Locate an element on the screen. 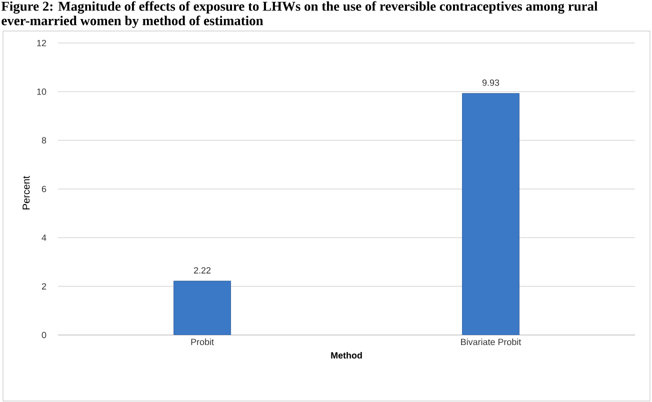 Image resolution: width=652 pixels, height=402 pixels. y-tick-label: 10 is located at coordinates (41, 91).